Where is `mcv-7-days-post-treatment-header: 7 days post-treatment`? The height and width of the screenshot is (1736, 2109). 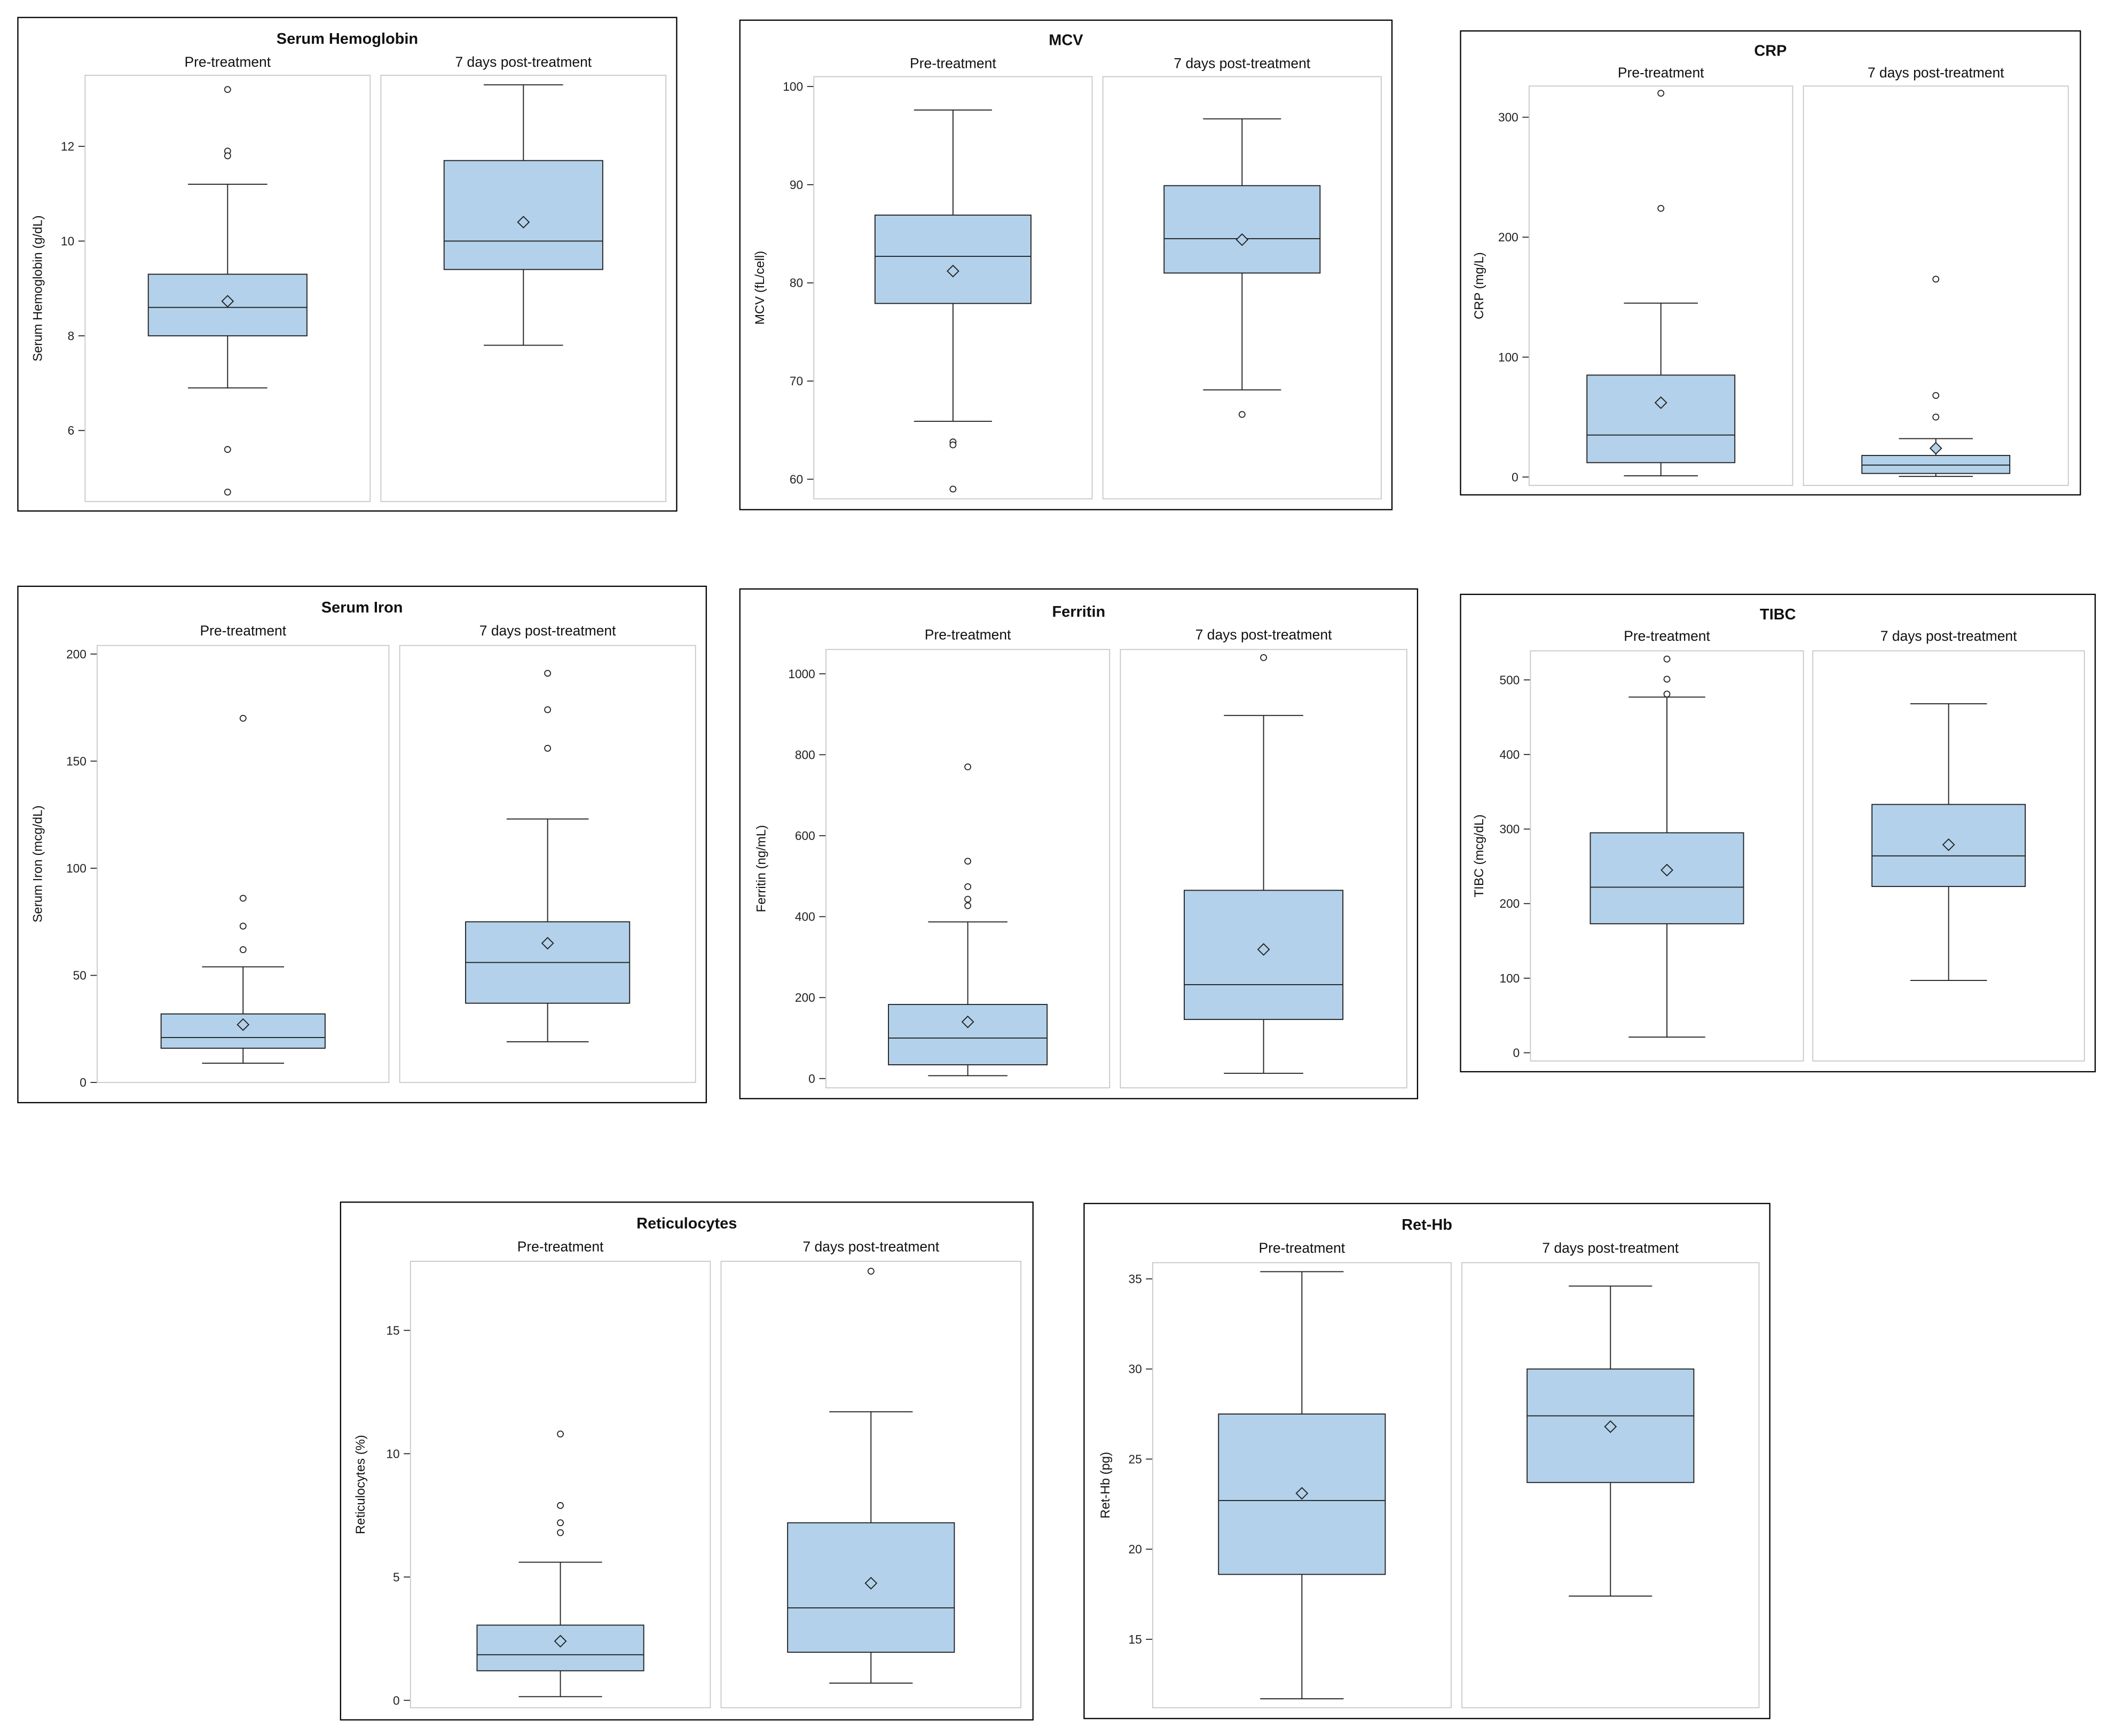 mcv-7-days-post-treatment-header: 7 days post-treatment is located at coordinates (1242, 63).